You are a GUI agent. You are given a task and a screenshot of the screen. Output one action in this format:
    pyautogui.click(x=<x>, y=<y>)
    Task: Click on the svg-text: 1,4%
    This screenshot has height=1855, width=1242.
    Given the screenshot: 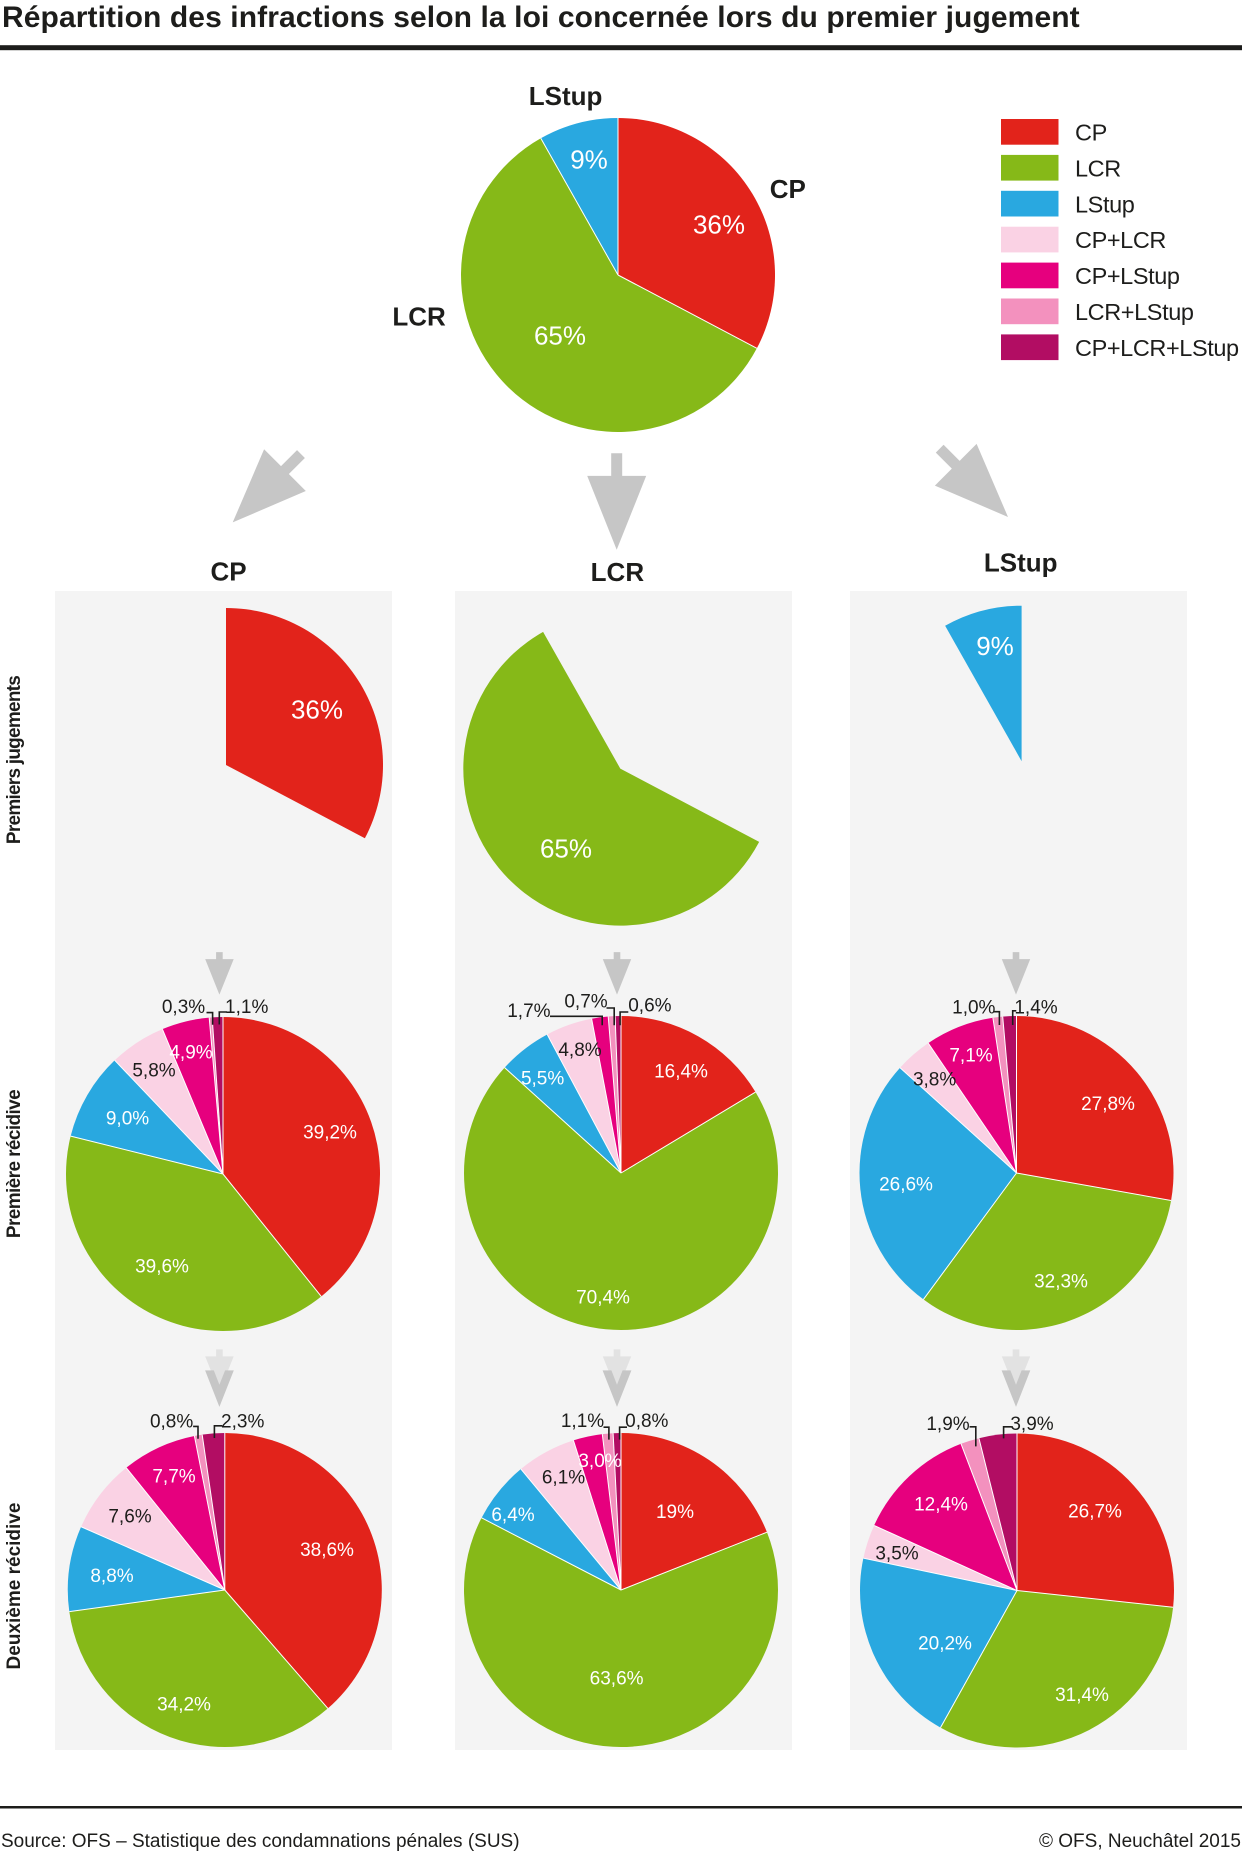 What is the action you would take?
    pyautogui.click(x=1035, y=1008)
    